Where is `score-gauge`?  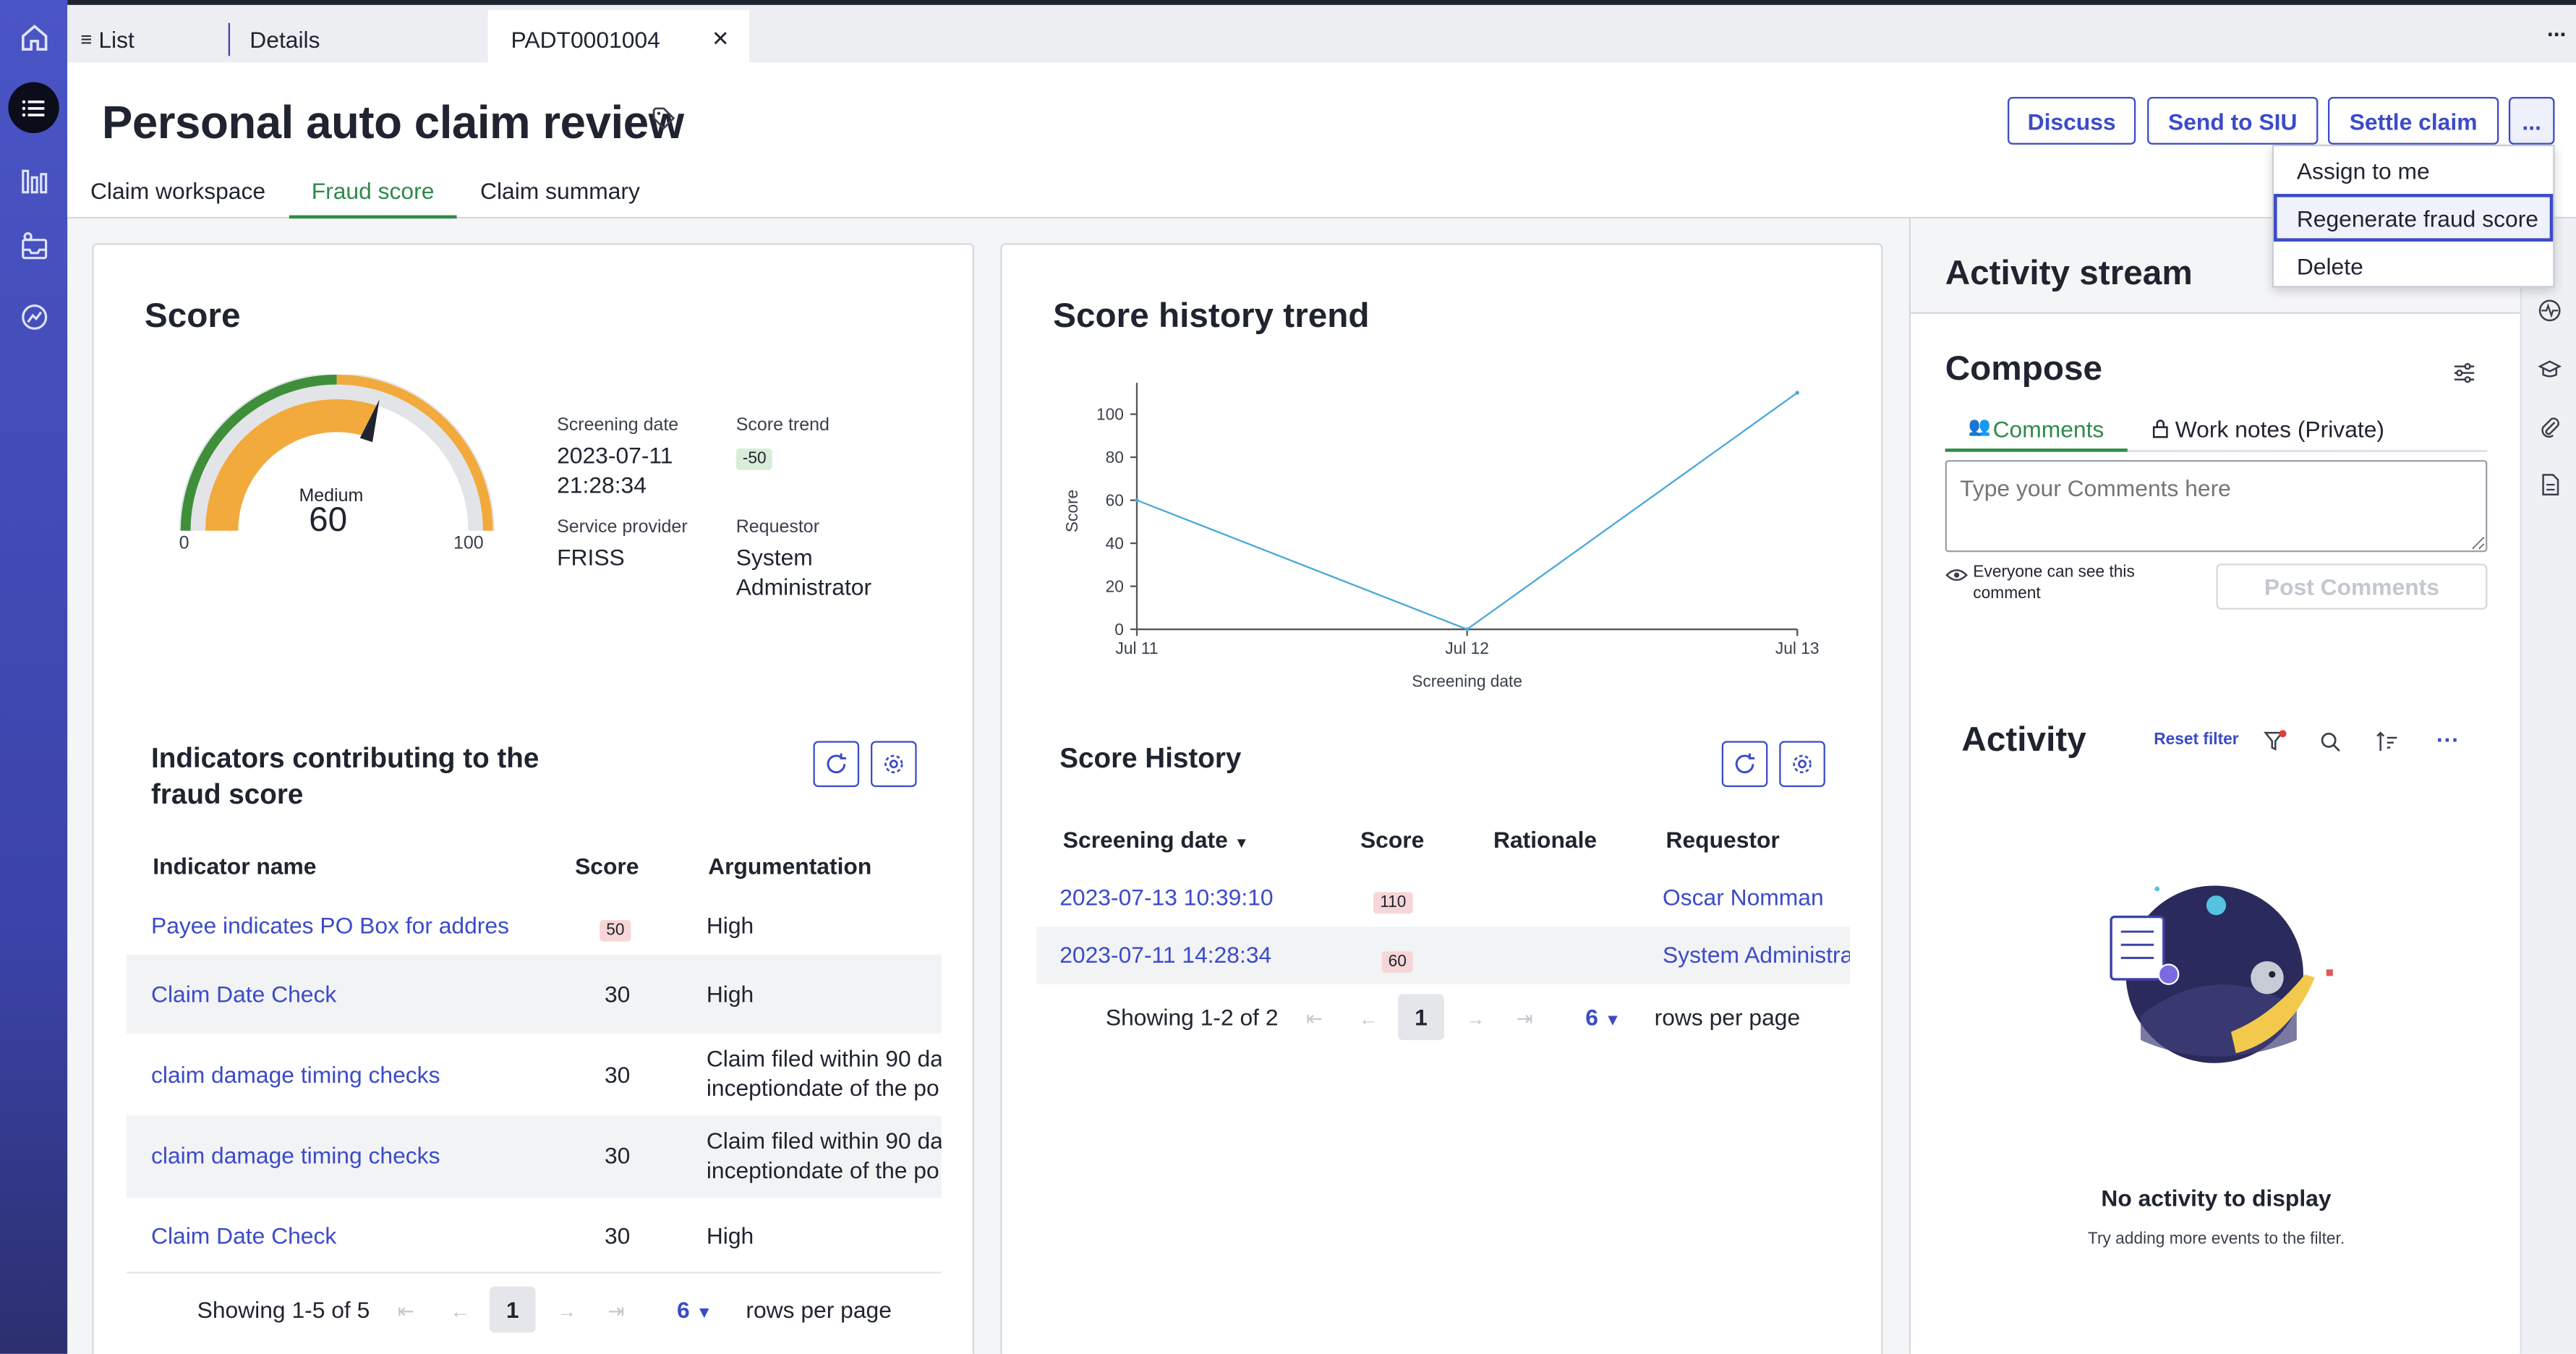
score-gauge is located at coordinates (337, 453).